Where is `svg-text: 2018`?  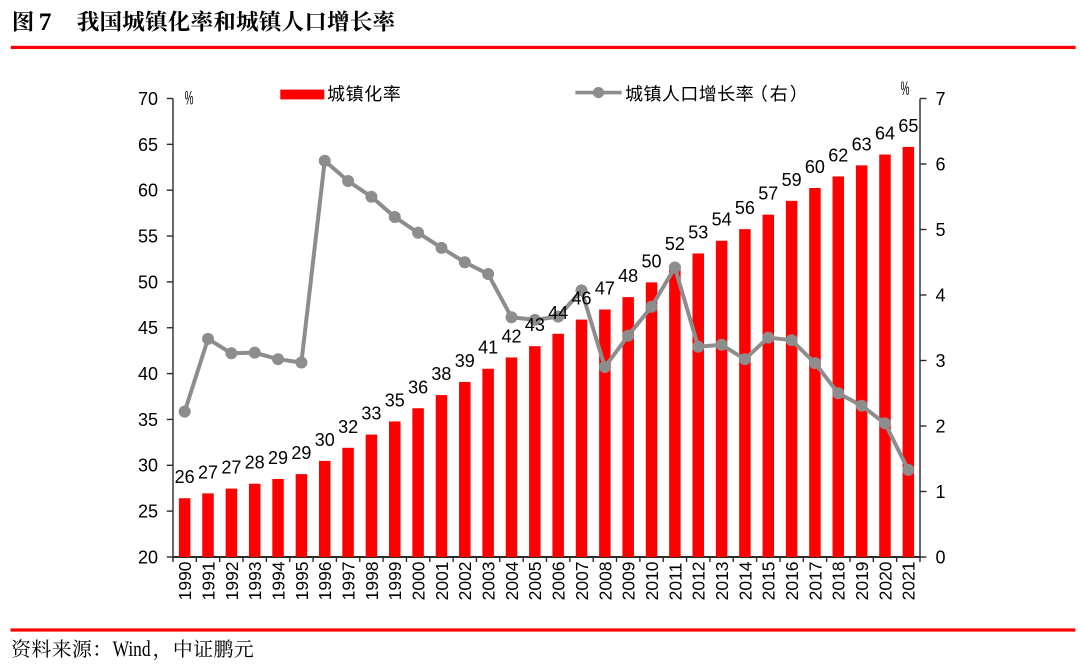
svg-text: 2018 is located at coordinates (839, 580).